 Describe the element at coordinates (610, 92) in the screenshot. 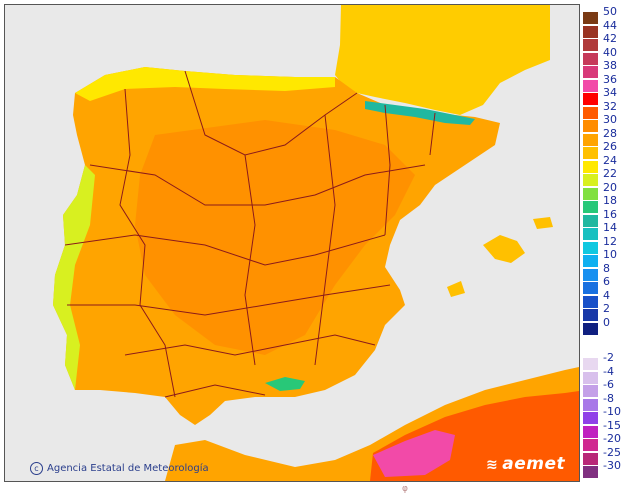

I see `legend-label: 34` at that location.